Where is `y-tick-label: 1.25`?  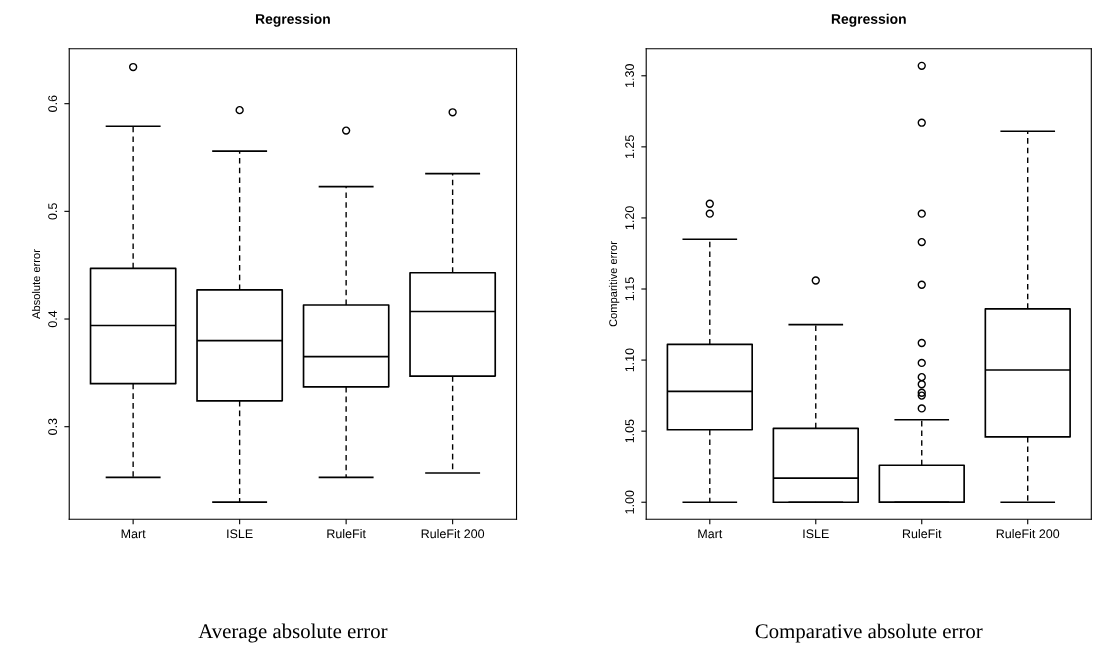
y-tick-label: 1.25 is located at coordinates (630, 147).